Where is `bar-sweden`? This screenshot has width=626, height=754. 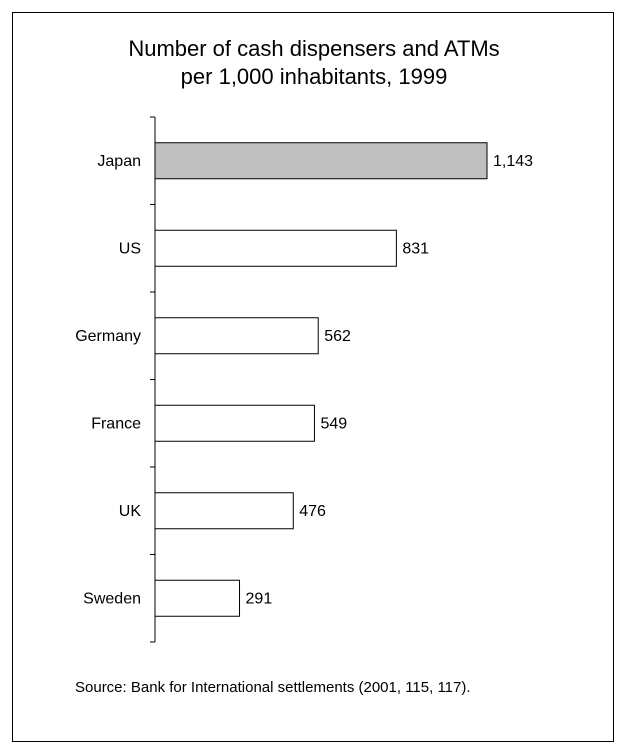
bar-sweden is located at coordinates (197, 598).